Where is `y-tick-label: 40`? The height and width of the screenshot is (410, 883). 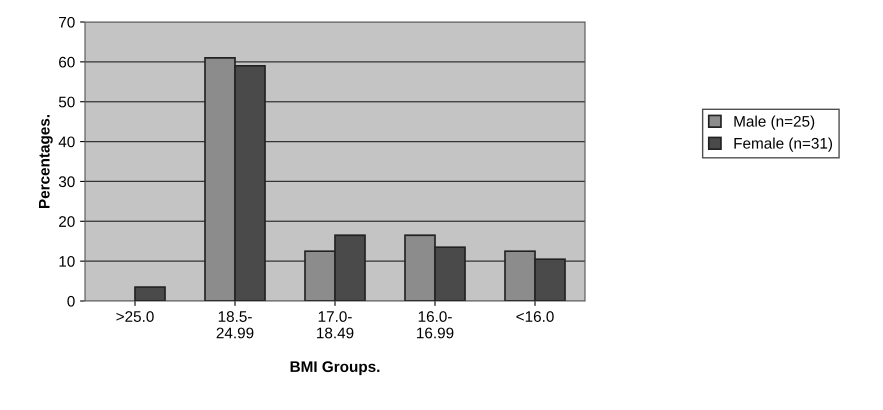 y-tick-label: 40 is located at coordinates (66, 142).